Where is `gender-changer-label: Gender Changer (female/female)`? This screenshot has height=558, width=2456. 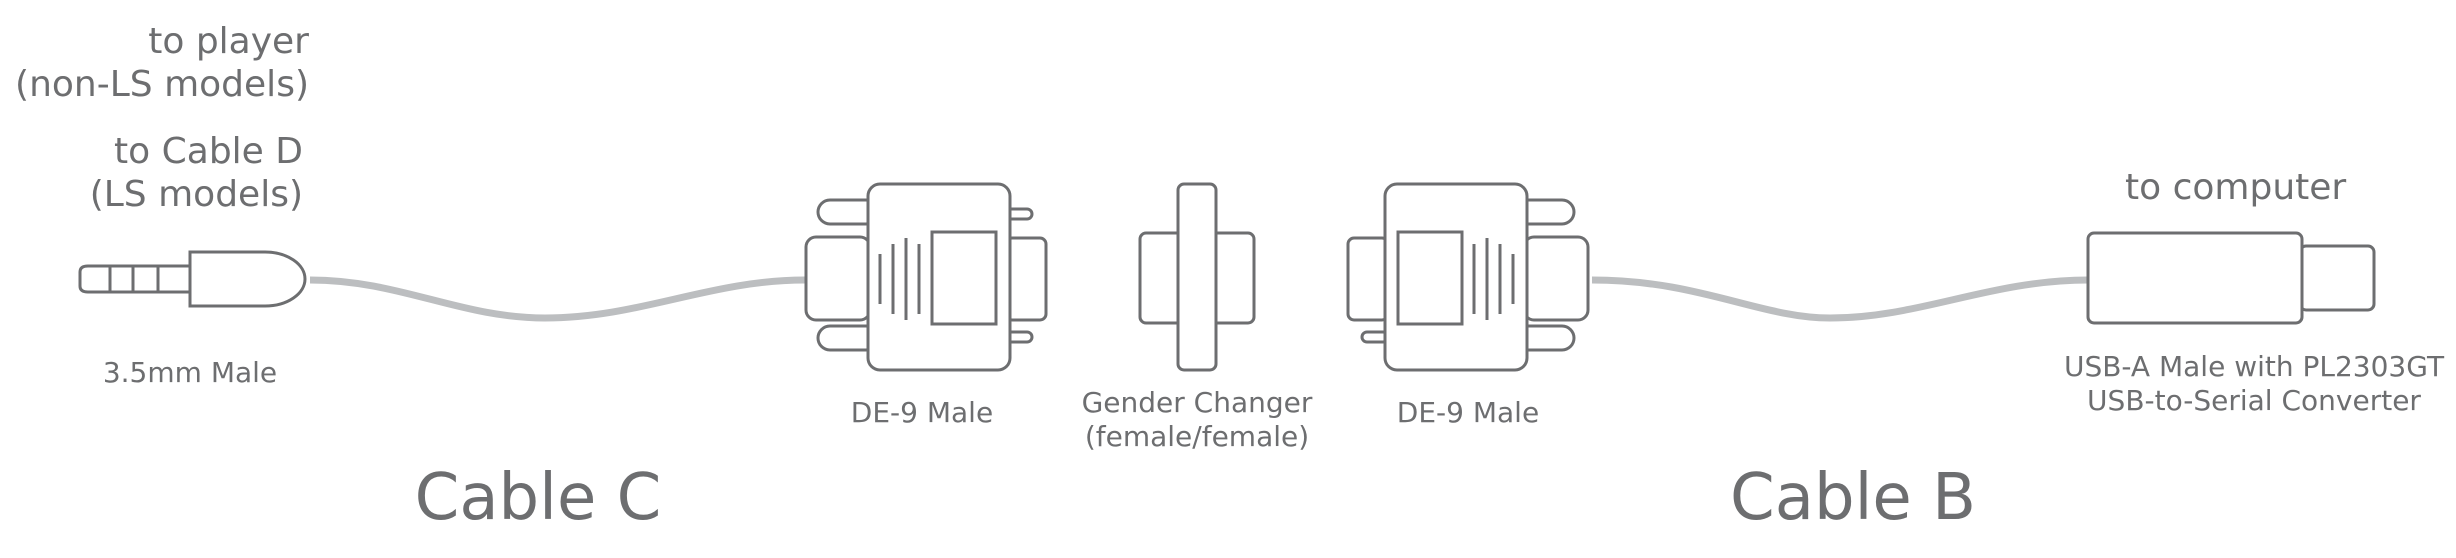
gender-changer-label: Gender Changer (female/female) is located at coordinates (1197, 419).